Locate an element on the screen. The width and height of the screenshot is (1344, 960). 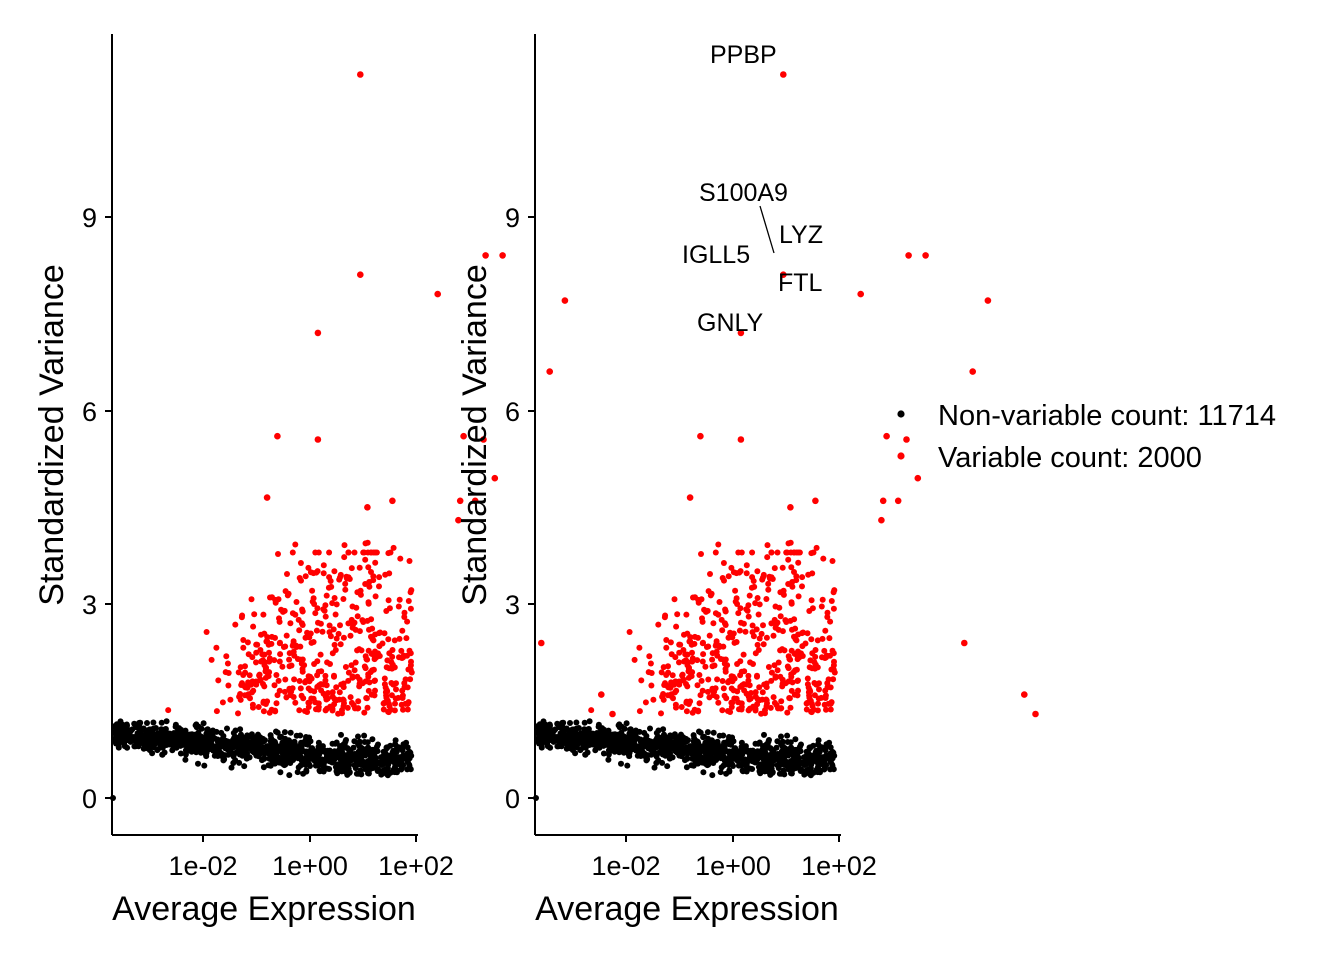
right-x-axis-title: Average Expression is located at coordinates (687, 909).